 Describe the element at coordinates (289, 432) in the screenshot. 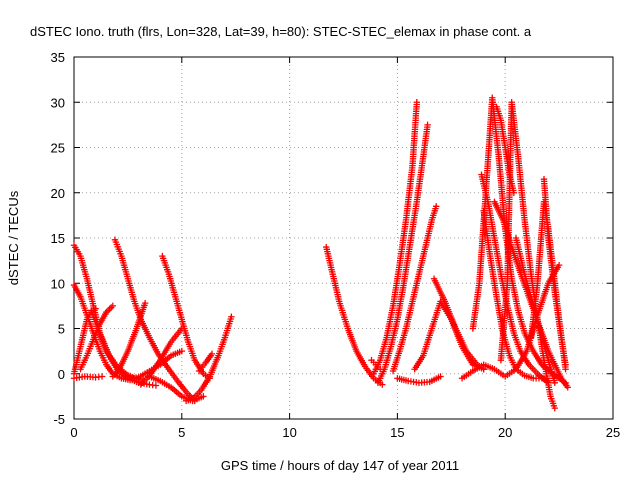

I see `x-tick-label: 10` at that location.